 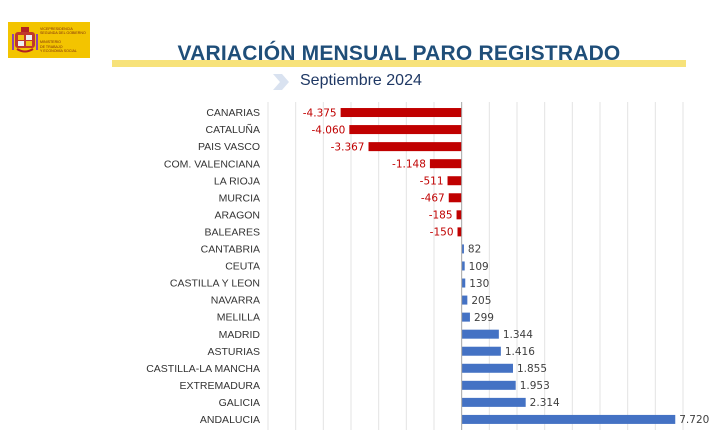 What do you see at coordinates (230, 250) in the screenshot?
I see `category-label: CANTABRIA` at bounding box center [230, 250].